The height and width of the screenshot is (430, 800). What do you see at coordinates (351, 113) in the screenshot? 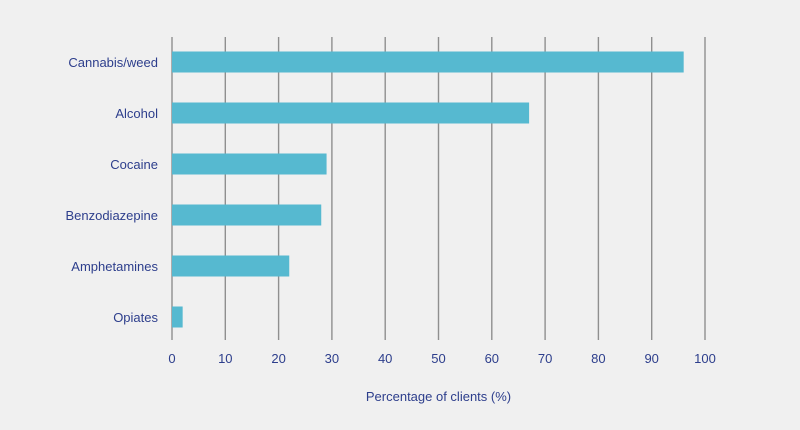
I see `bar-alcohol` at bounding box center [351, 113].